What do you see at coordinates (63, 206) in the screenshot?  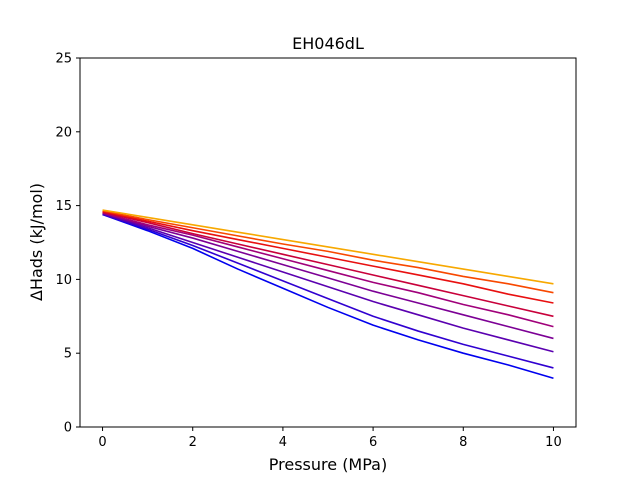 I see `y-tick-label: 15` at bounding box center [63, 206].